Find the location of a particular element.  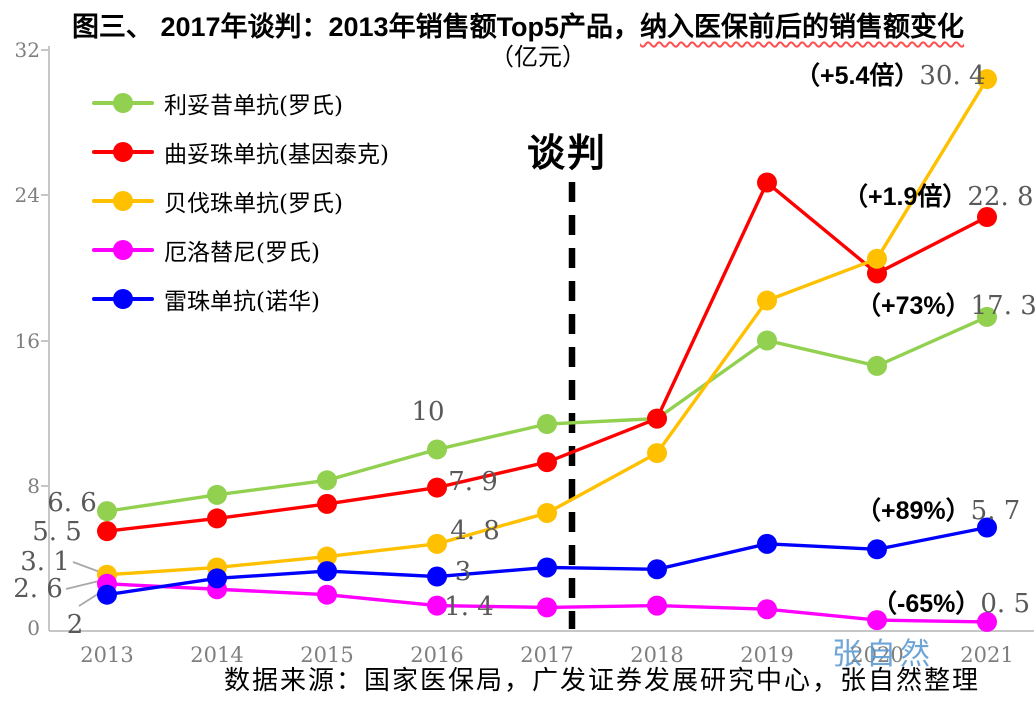

legend-label: 雷珠单抗(诺华) is located at coordinates (242, 301).